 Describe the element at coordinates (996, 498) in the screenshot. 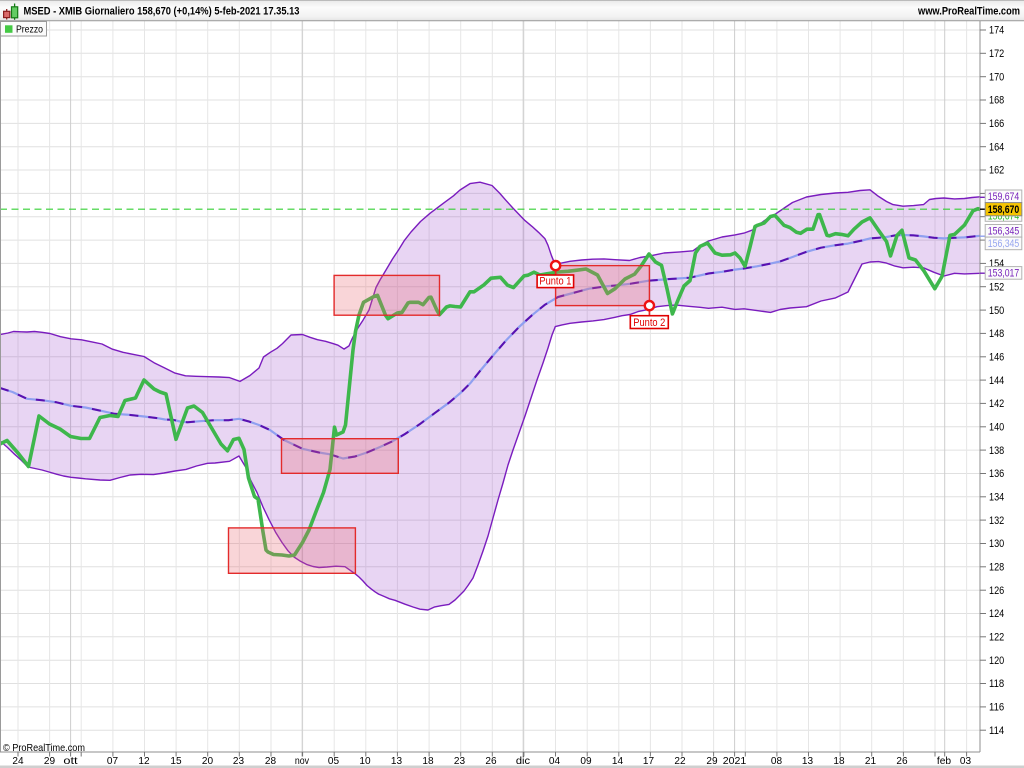

I see `svg-text: 134` at that location.